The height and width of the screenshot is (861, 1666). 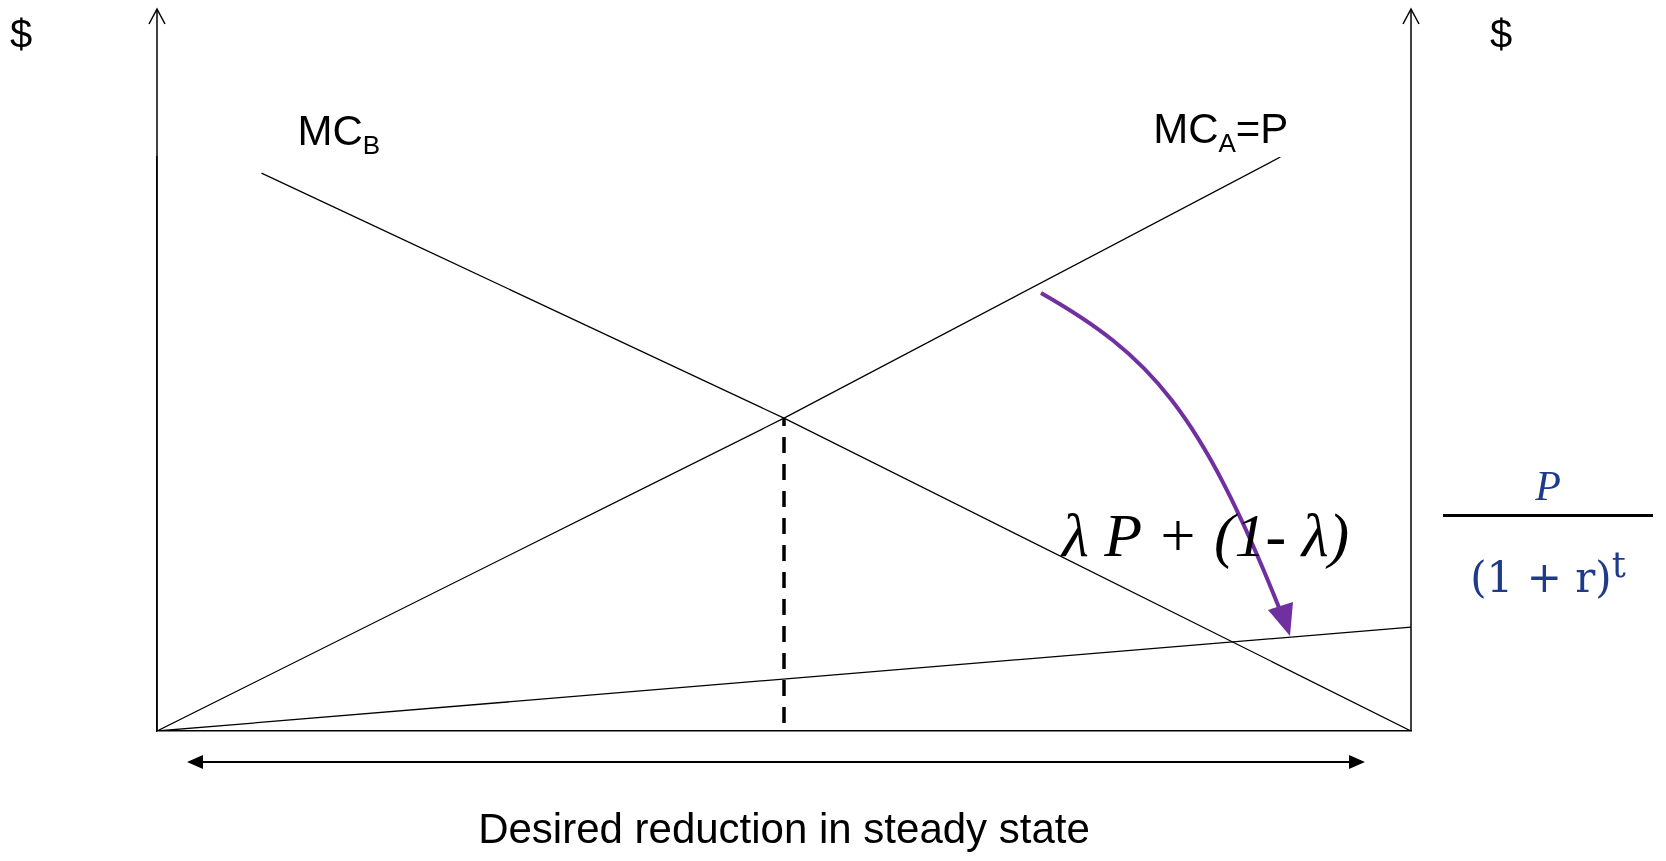 I want to click on text: (1 + r)$^{t}$, so click(x=1548, y=573).